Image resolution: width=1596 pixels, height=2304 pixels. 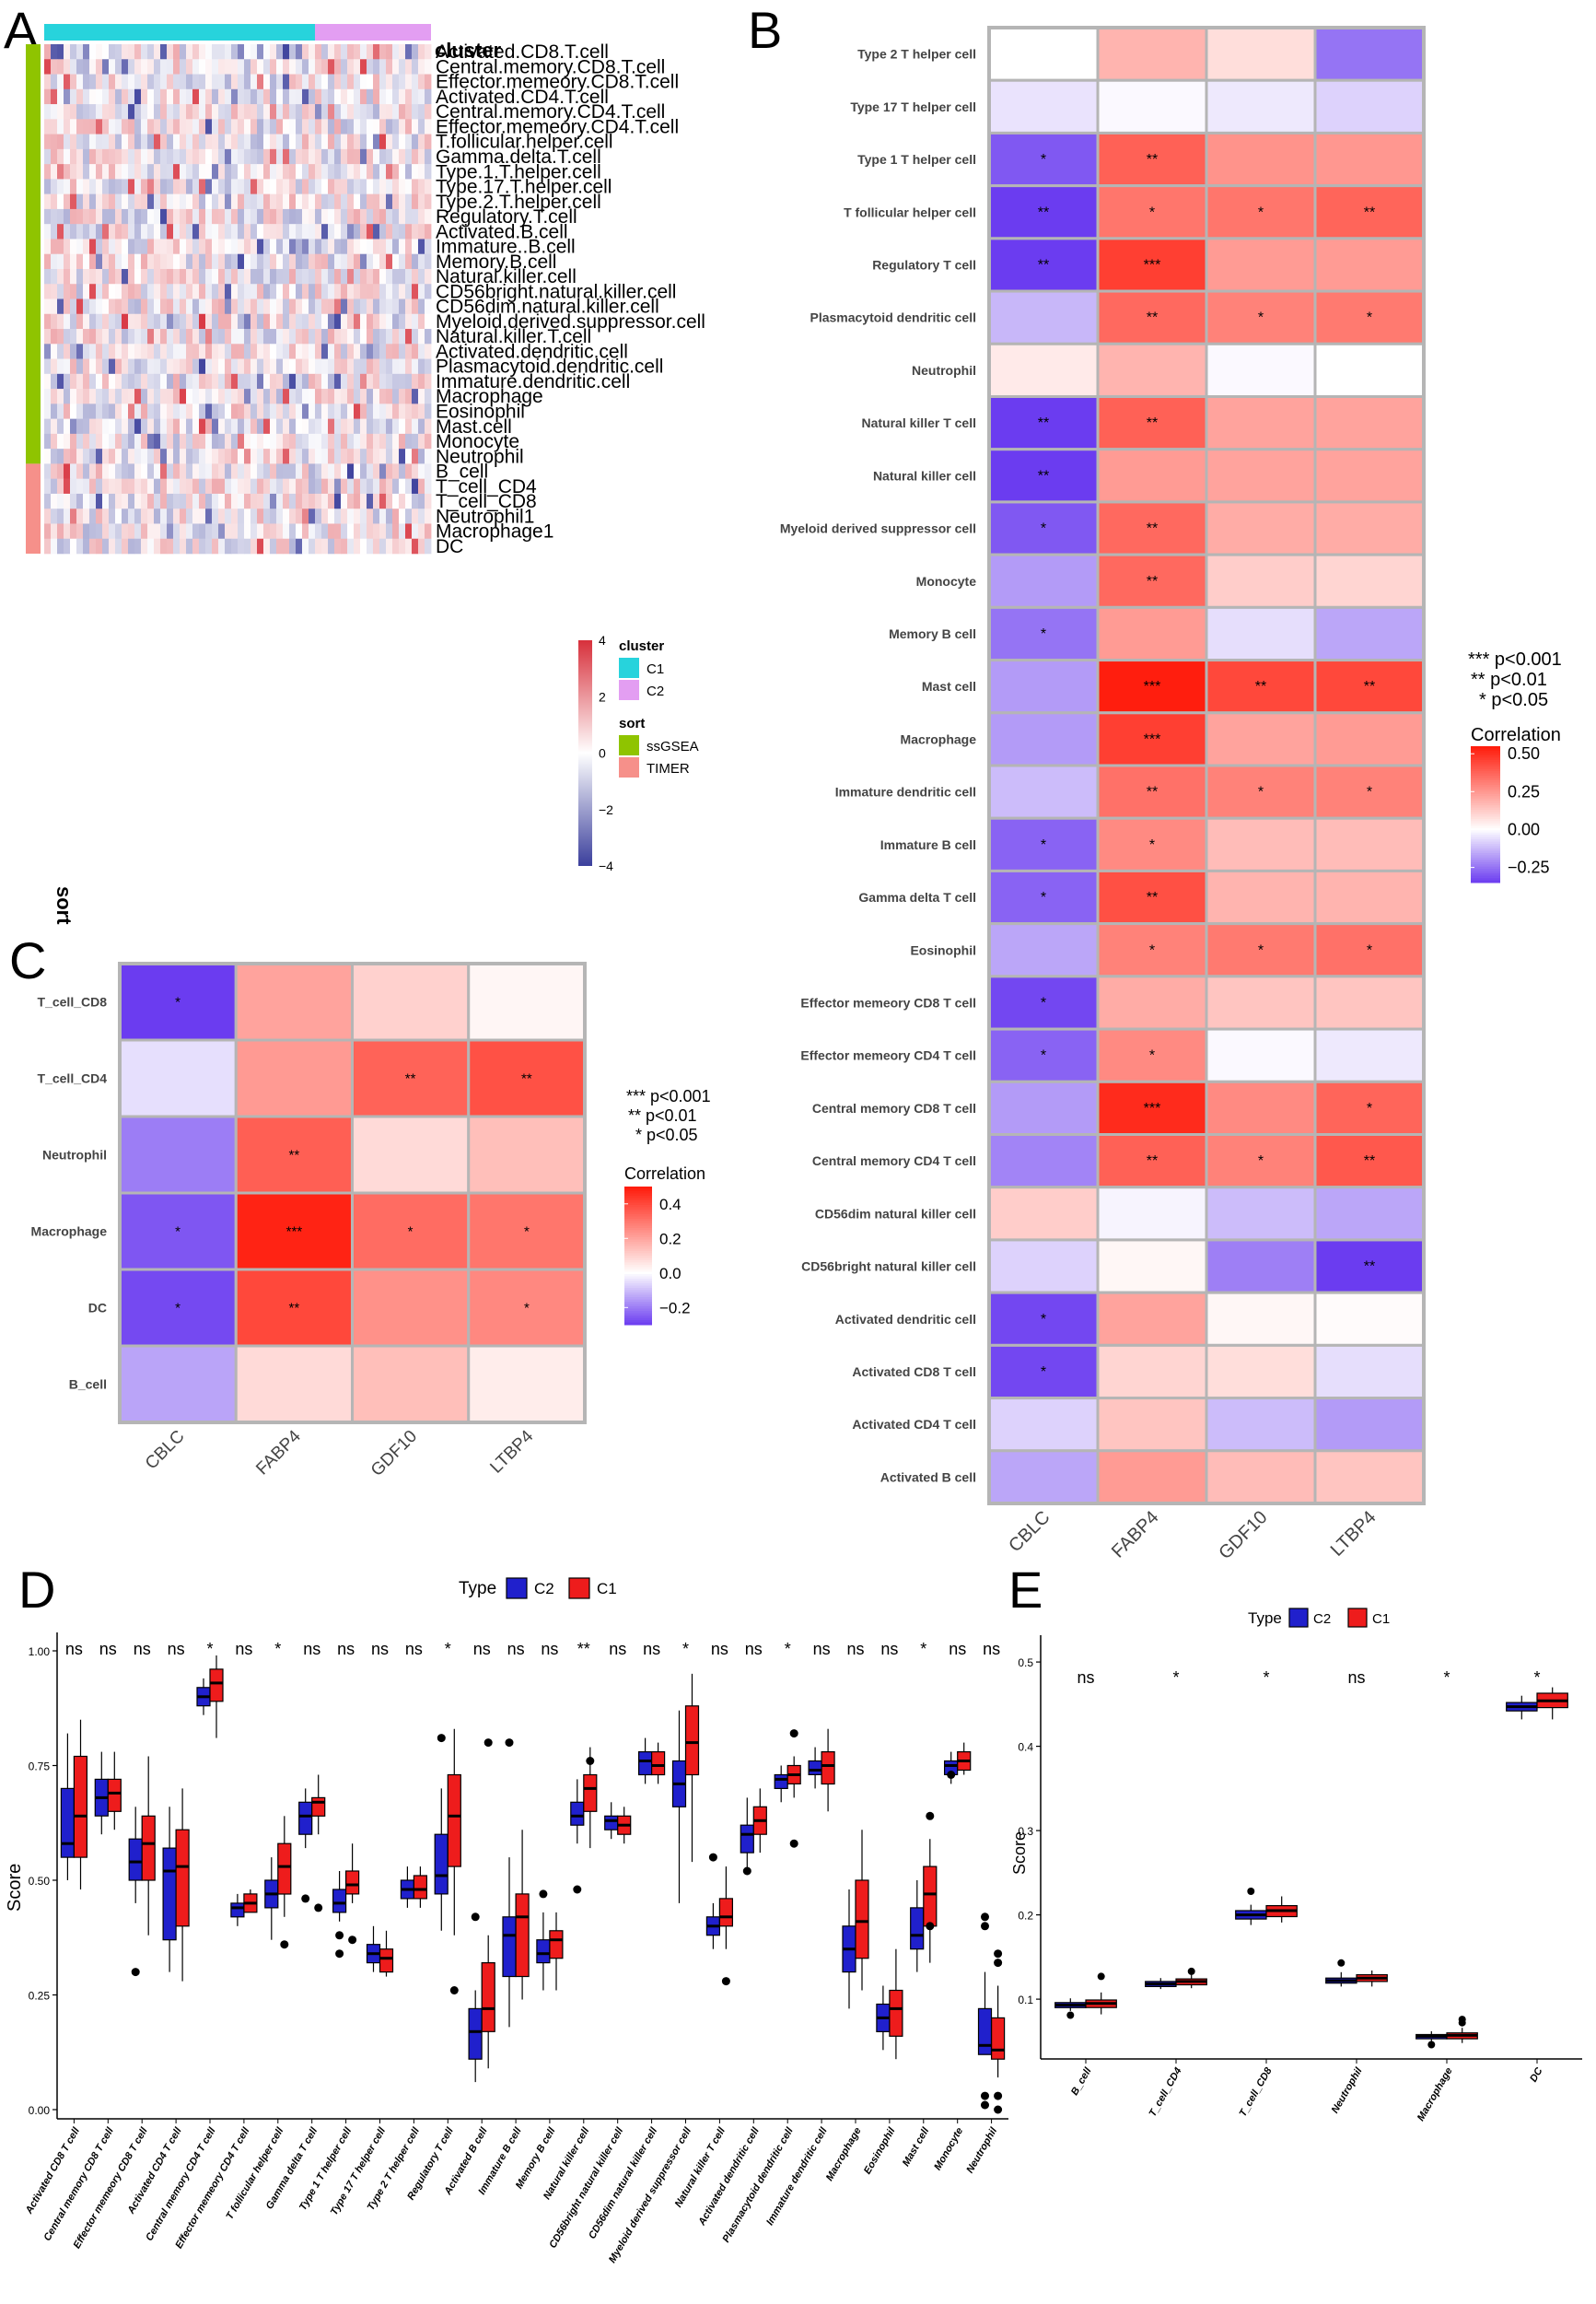 What do you see at coordinates (340, 1936) in the screenshot?
I see `outlier-point-c2` at bounding box center [340, 1936].